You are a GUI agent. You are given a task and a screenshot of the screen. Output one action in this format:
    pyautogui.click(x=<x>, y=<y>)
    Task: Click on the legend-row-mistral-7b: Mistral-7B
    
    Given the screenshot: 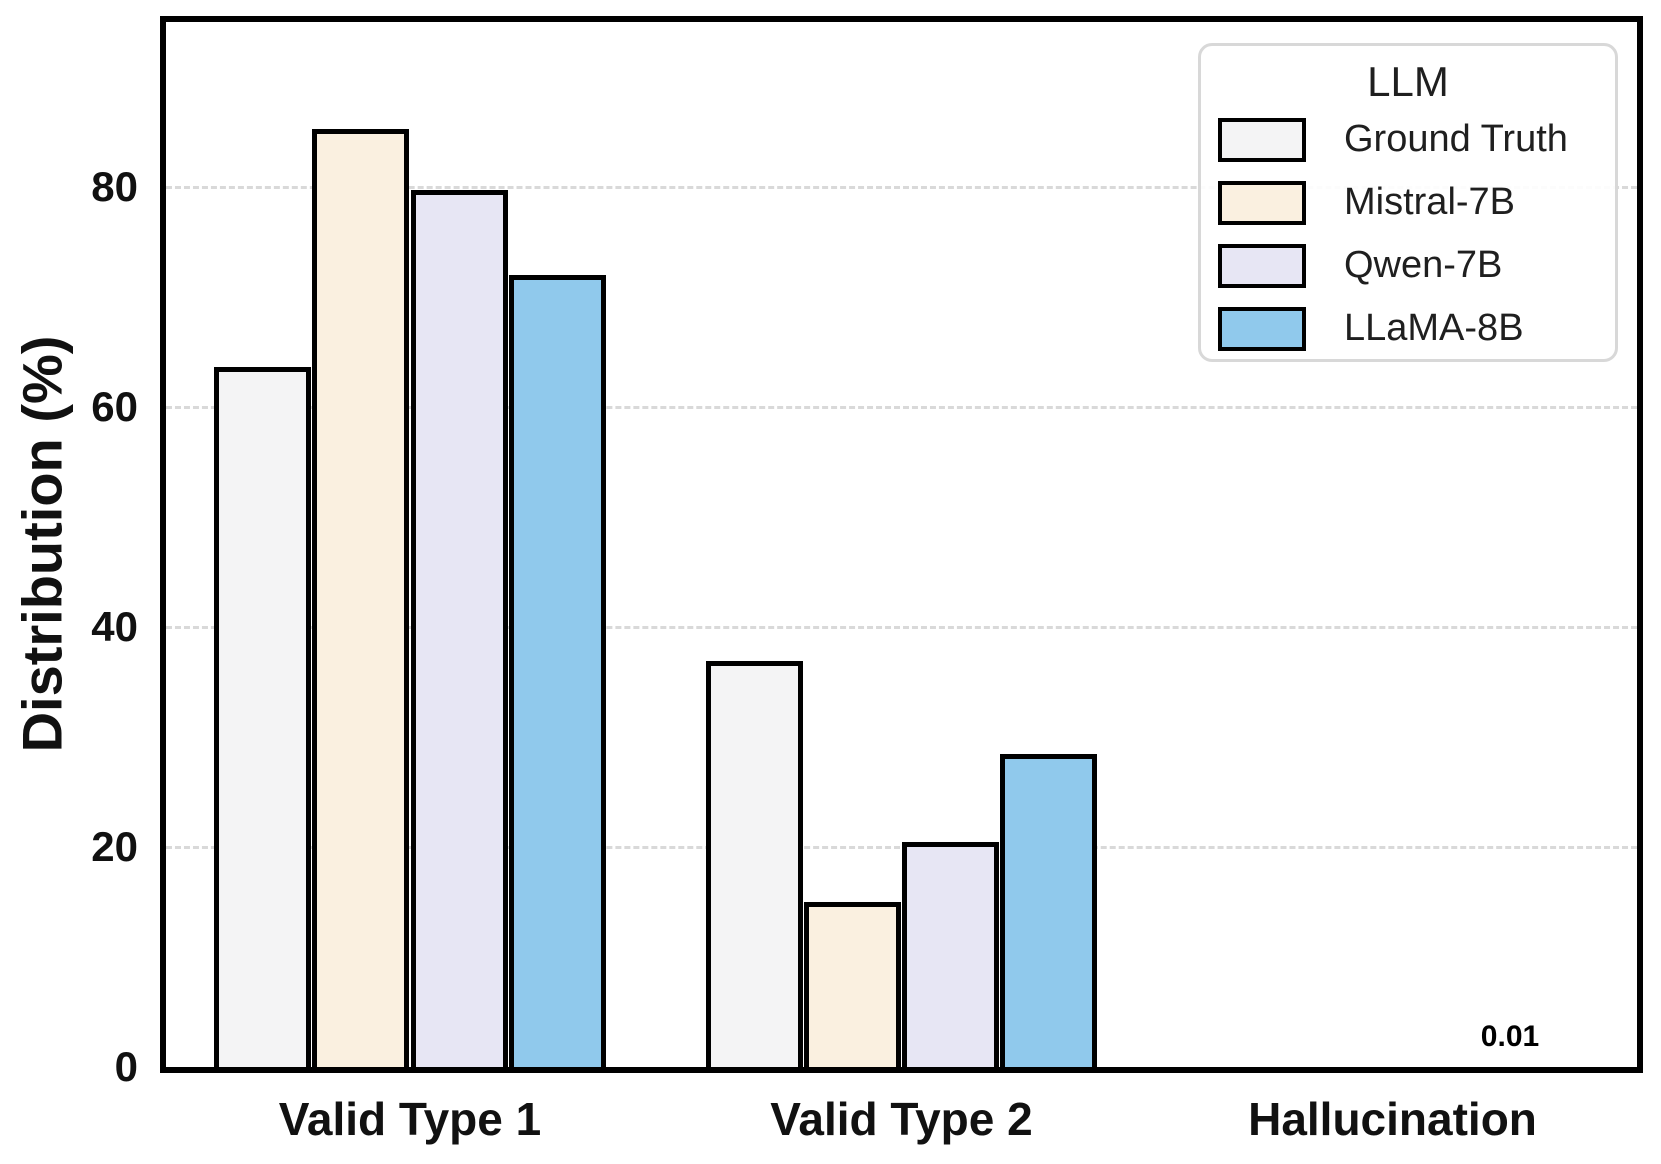 What is the action you would take?
    pyautogui.click(x=1408, y=202)
    